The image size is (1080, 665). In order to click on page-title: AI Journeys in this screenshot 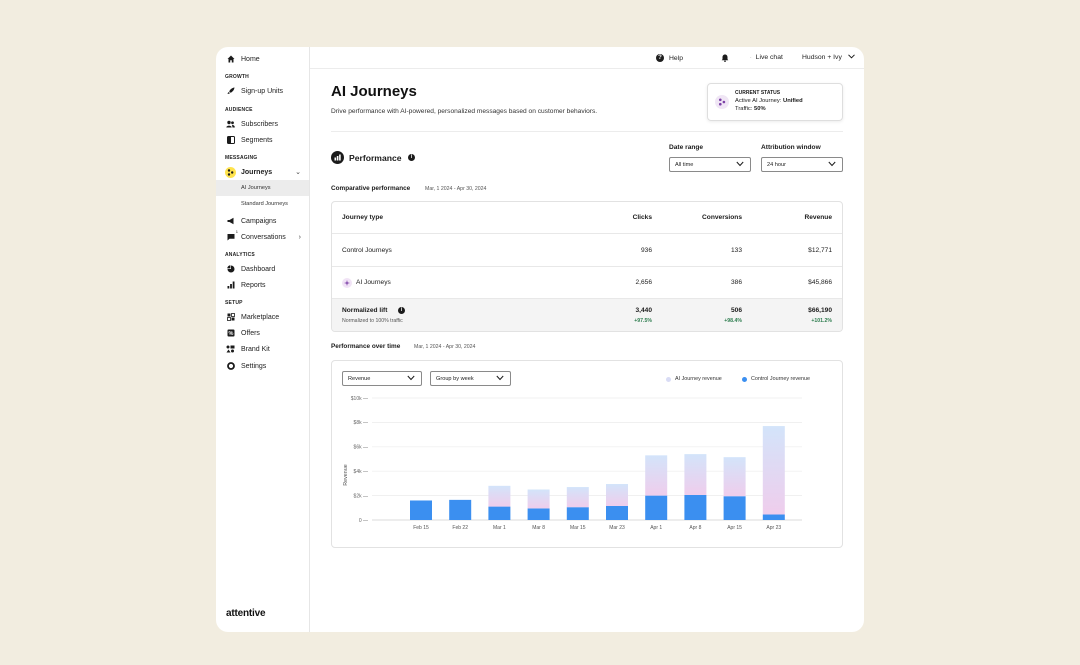, I will do `click(374, 91)`.